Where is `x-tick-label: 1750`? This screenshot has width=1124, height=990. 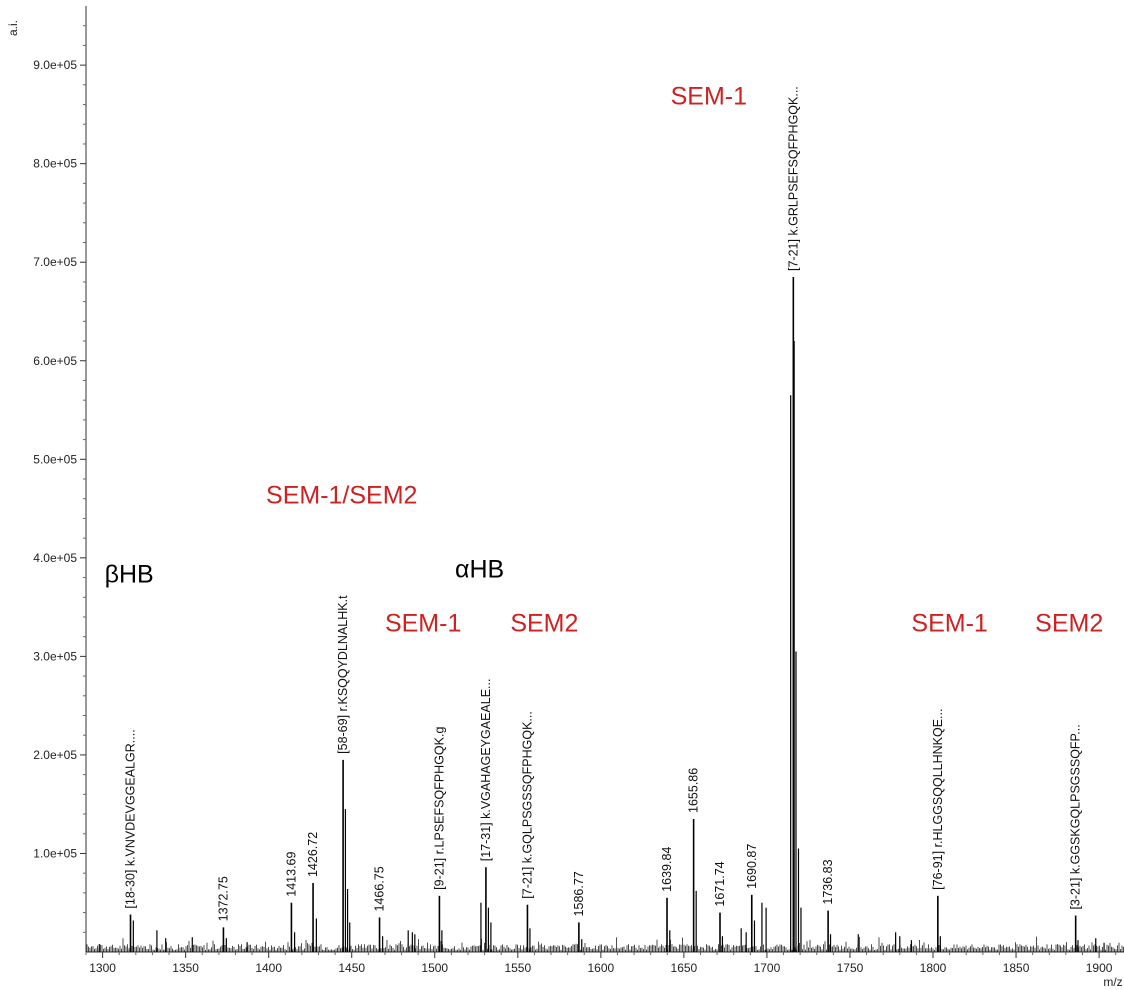
x-tick-label: 1750 is located at coordinates (850, 968).